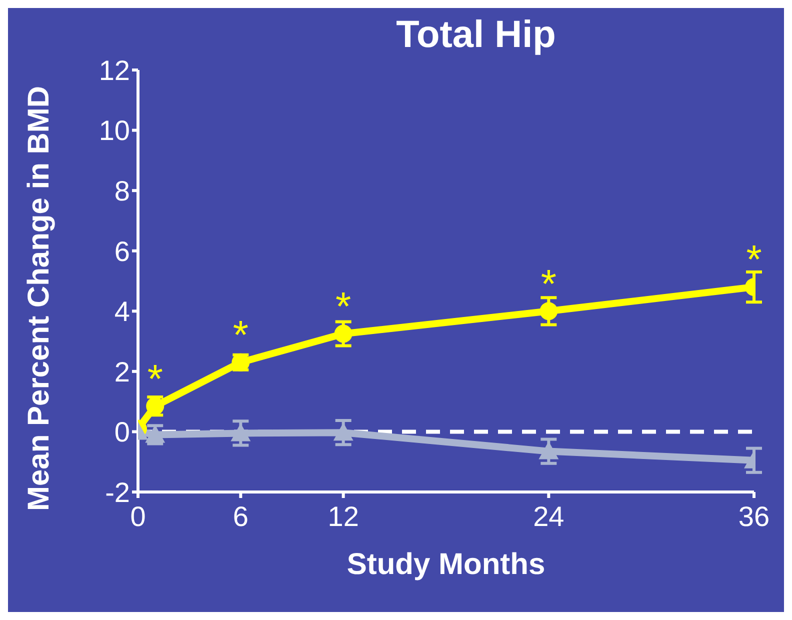  Describe the element at coordinates (476, 35) in the screenshot. I see `chart-title: Total Hip` at that location.